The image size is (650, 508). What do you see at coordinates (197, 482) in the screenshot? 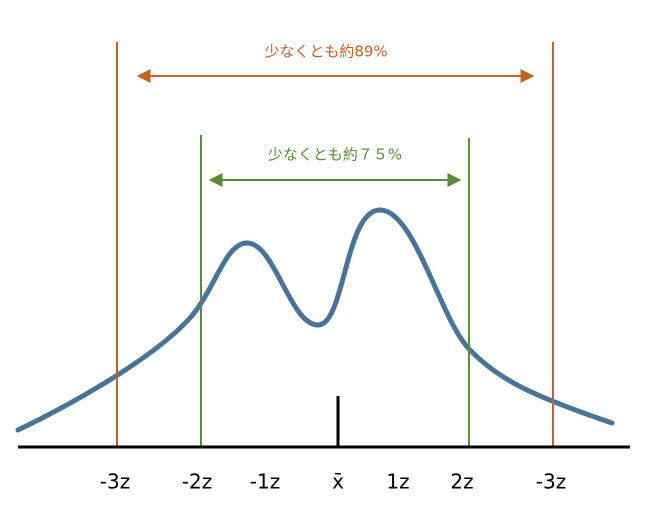
I see `axis-label: -2z` at bounding box center [197, 482].